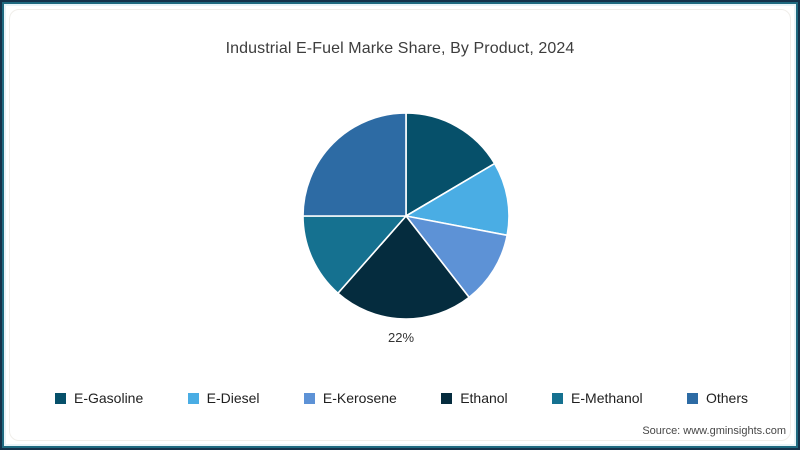 This screenshot has width=800, height=450. Describe the element at coordinates (692, 398) in the screenshot. I see `legend-marker-others` at that location.